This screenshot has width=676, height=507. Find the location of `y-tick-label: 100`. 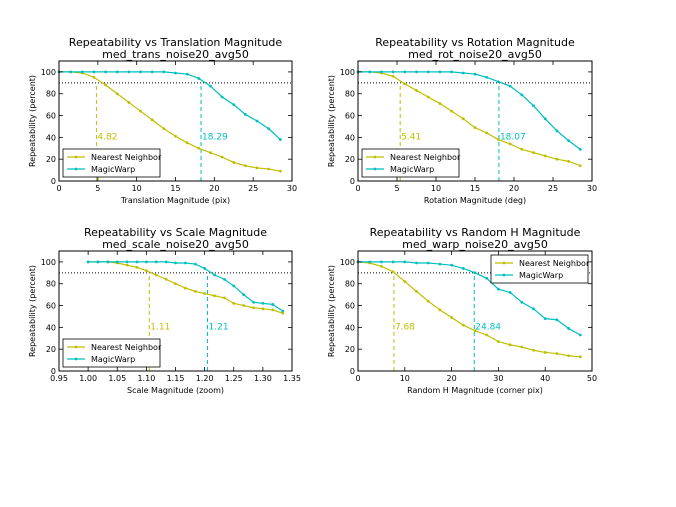

y-tick-label: 100 is located at coordinates (48, 72).